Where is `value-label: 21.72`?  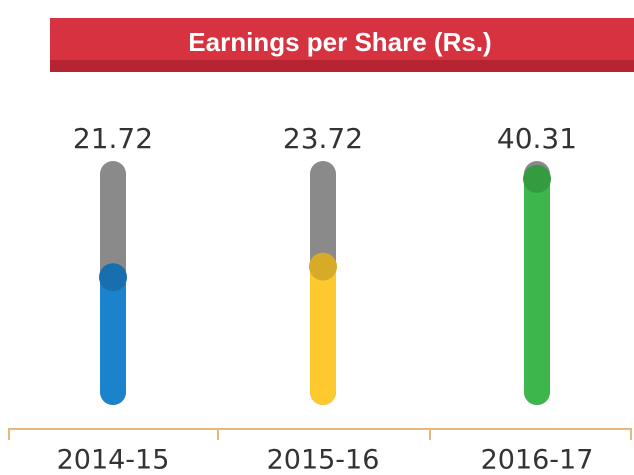 value-label: 21.72 is located at coordinates (113, 138).